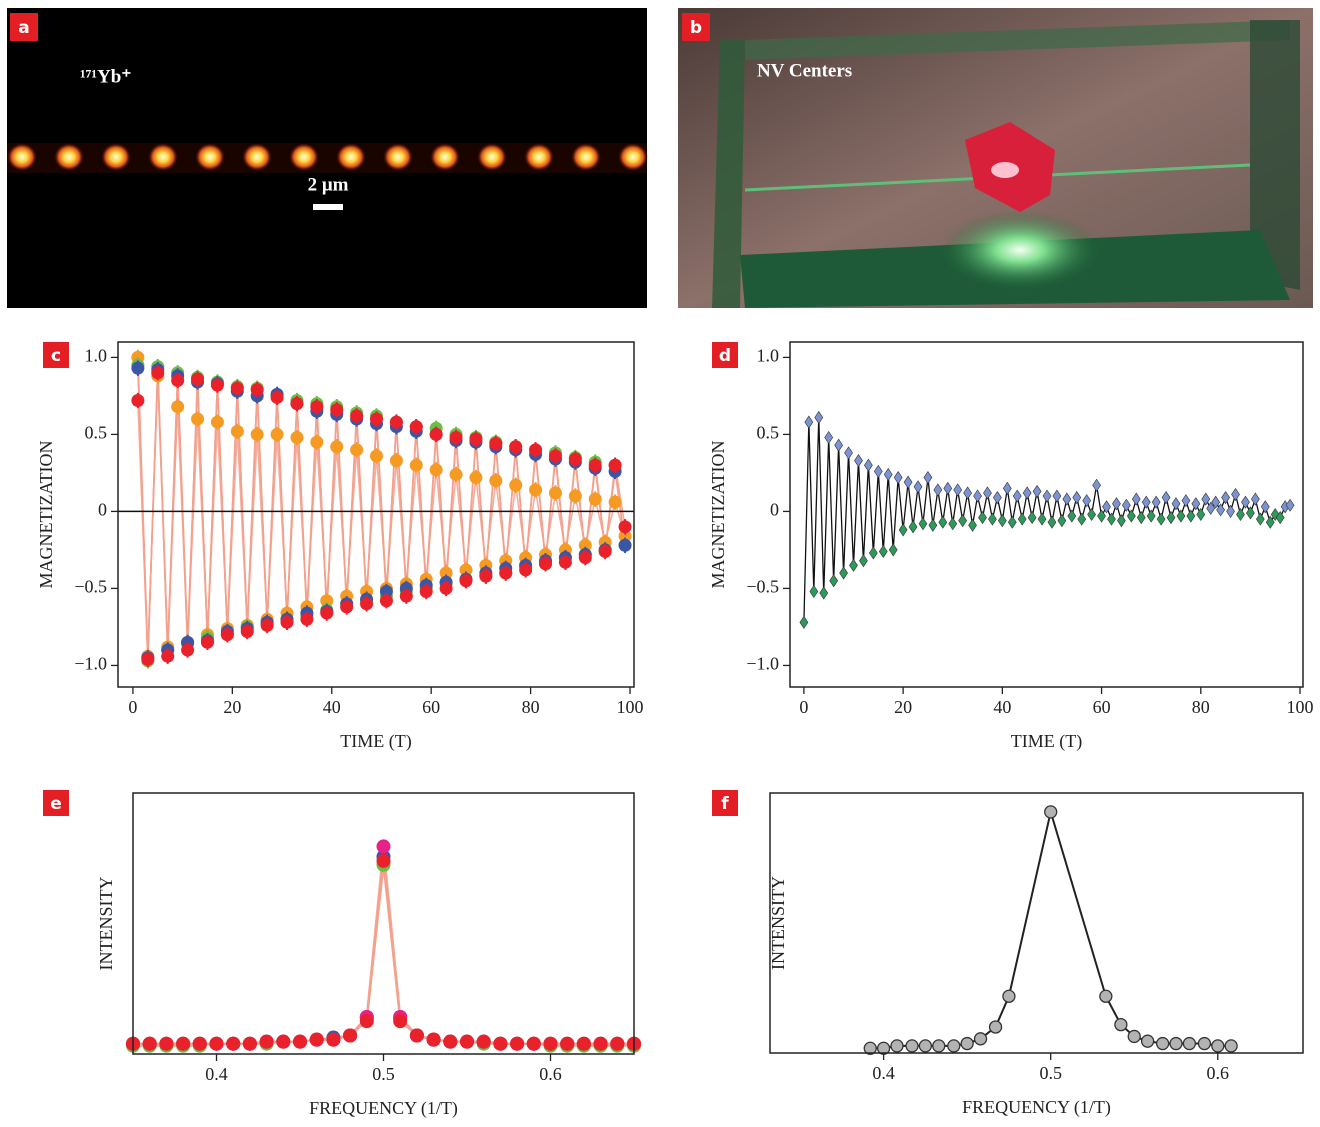  Describe the element at coordinates (383, 1074) in the screenshot. I see `x-tick-label: 0.5` at that location.